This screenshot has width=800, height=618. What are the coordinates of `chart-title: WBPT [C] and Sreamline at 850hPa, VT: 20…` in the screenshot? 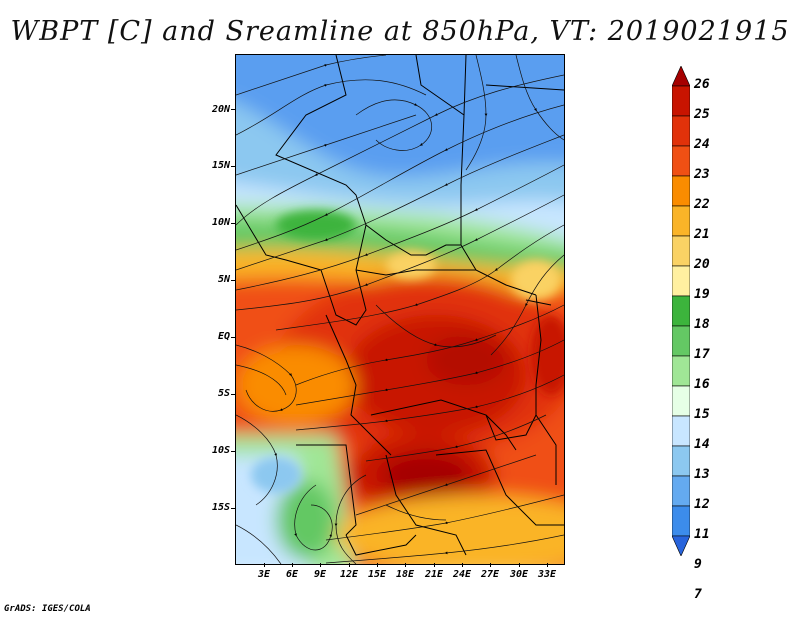 It's located at (400, 31).